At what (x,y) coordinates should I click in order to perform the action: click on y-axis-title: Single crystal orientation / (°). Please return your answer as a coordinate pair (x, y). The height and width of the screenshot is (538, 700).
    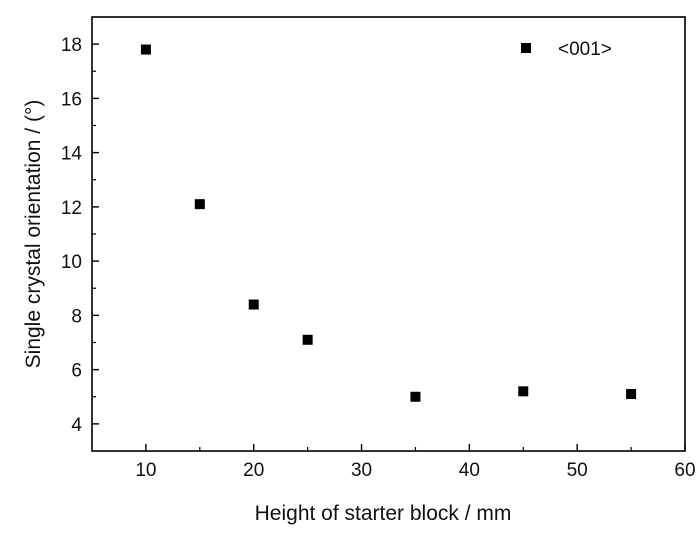
    Looking at the image, I should click on (33, 234).